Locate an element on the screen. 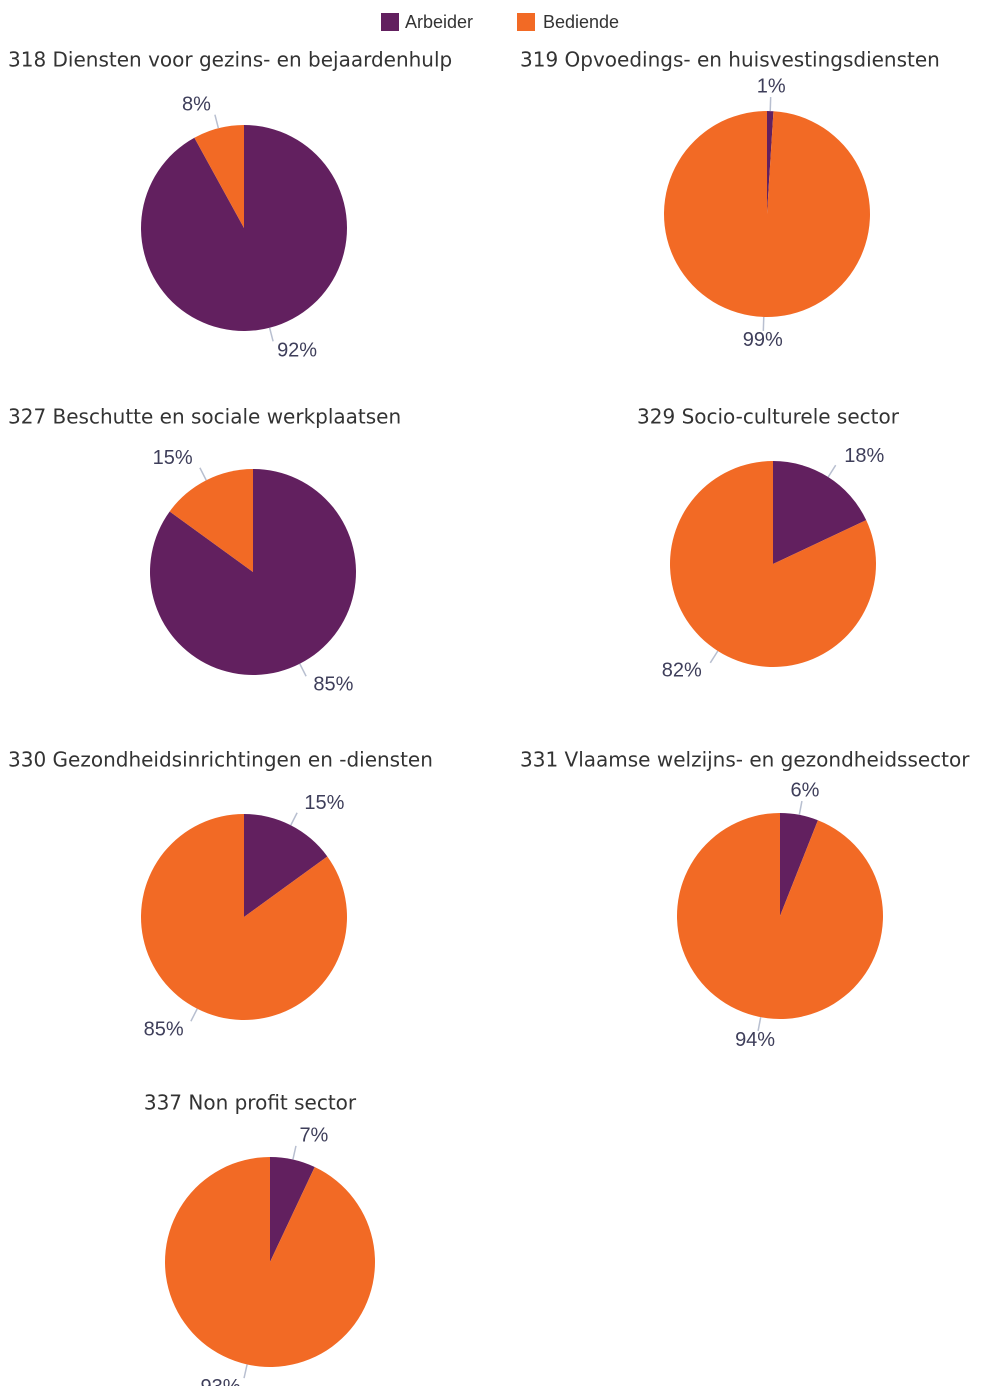  data-label: 7% is located at coordinates (313, 1135).